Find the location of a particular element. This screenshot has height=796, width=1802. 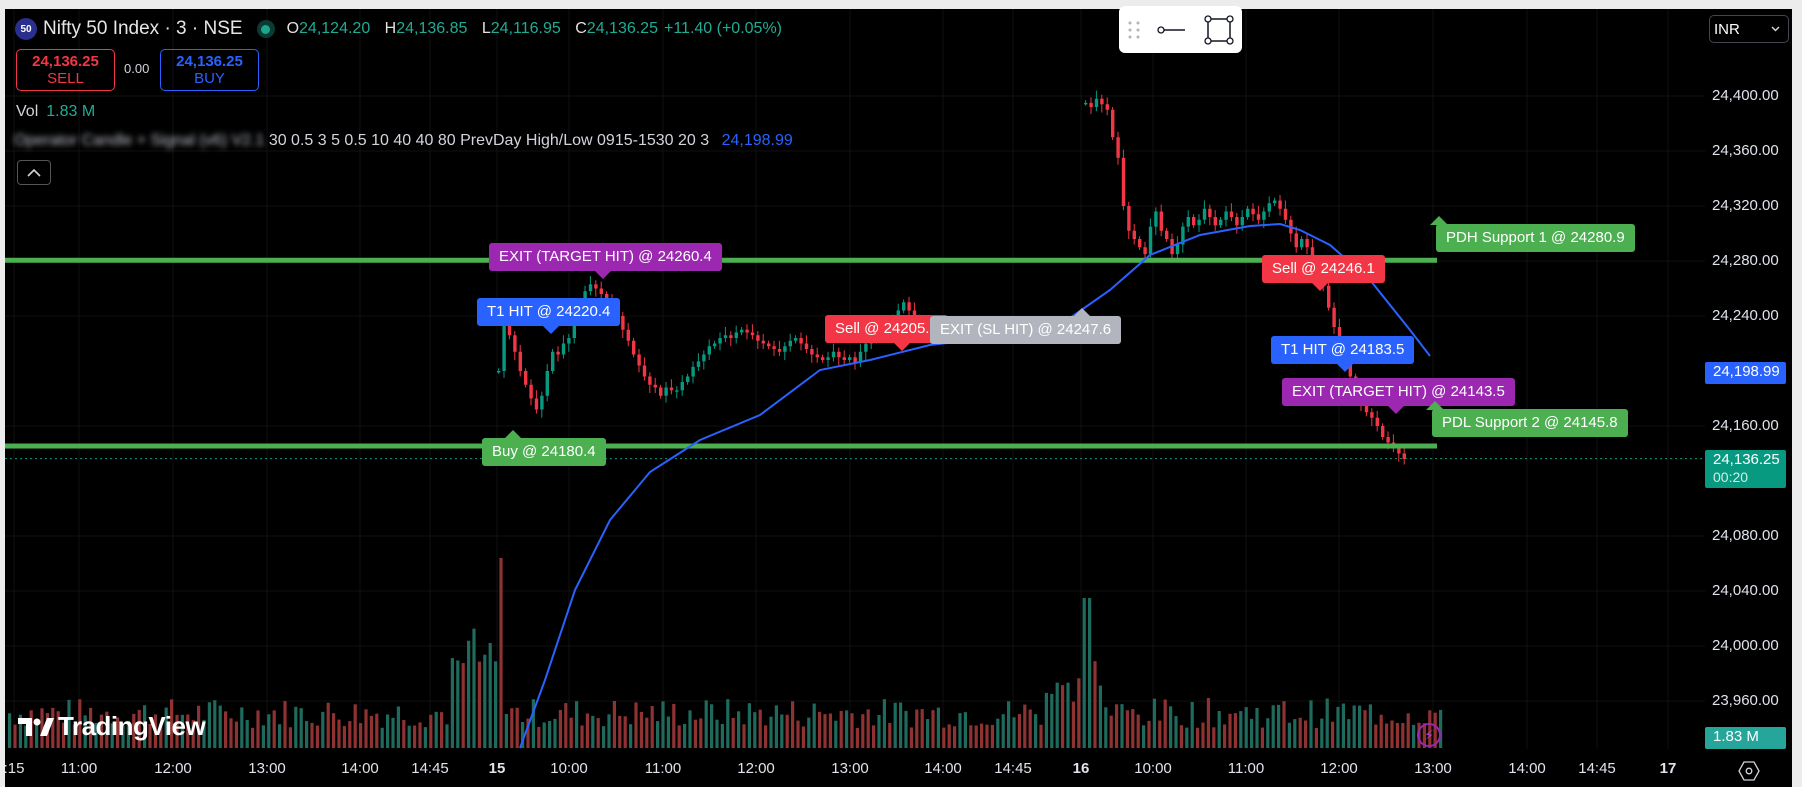

sell-button: 24,136.25 SELL is located at coordinates (65, 70).